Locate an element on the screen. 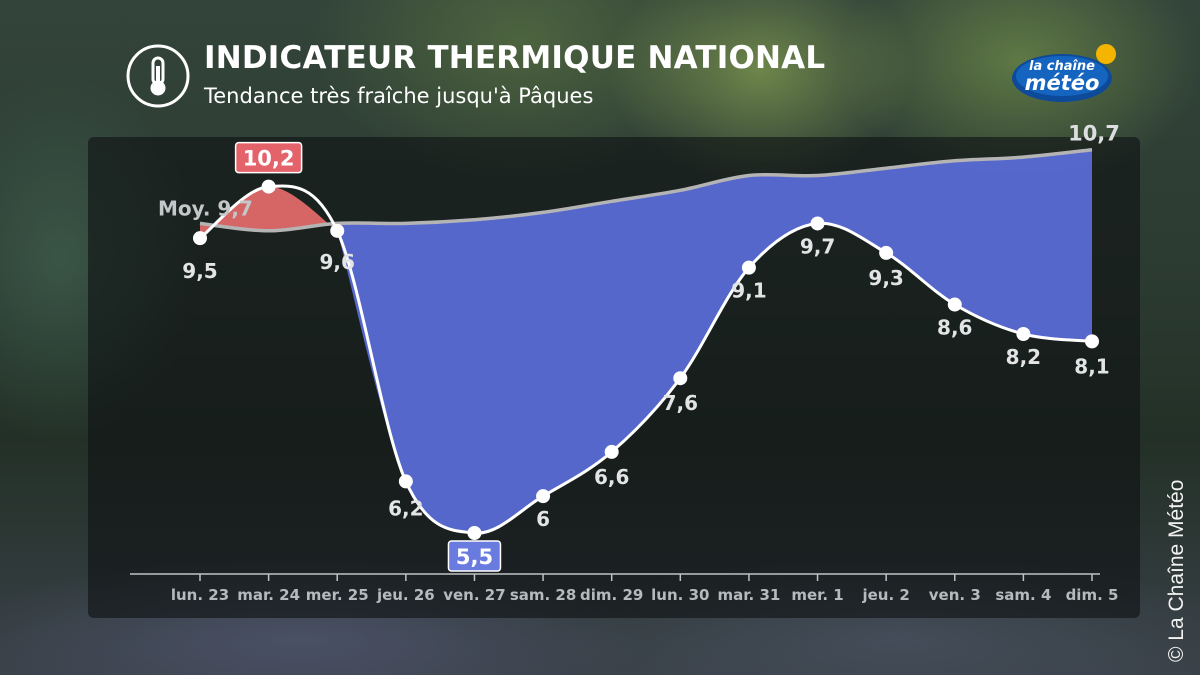 The height and width of the screenshot is (675, 1200). data-label: 5,5 is located at coordinates (474, 557).